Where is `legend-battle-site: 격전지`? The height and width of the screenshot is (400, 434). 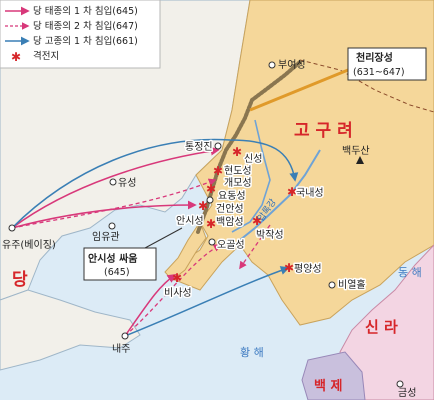
legend-battle-site: 격전지 is located at coordinates (46, 56).